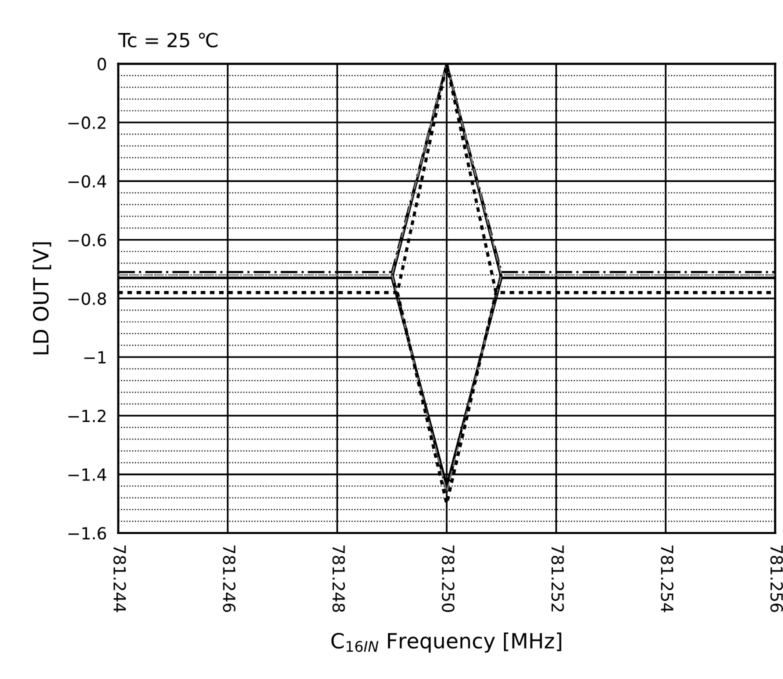 Image resolution: width=783 pixels, height=679 pixels. Describe the element at coordinates (446, 642) in the screenshot. I see `x-axis-title: C$_{16IN}$ Frequency [MHz]` at that location.